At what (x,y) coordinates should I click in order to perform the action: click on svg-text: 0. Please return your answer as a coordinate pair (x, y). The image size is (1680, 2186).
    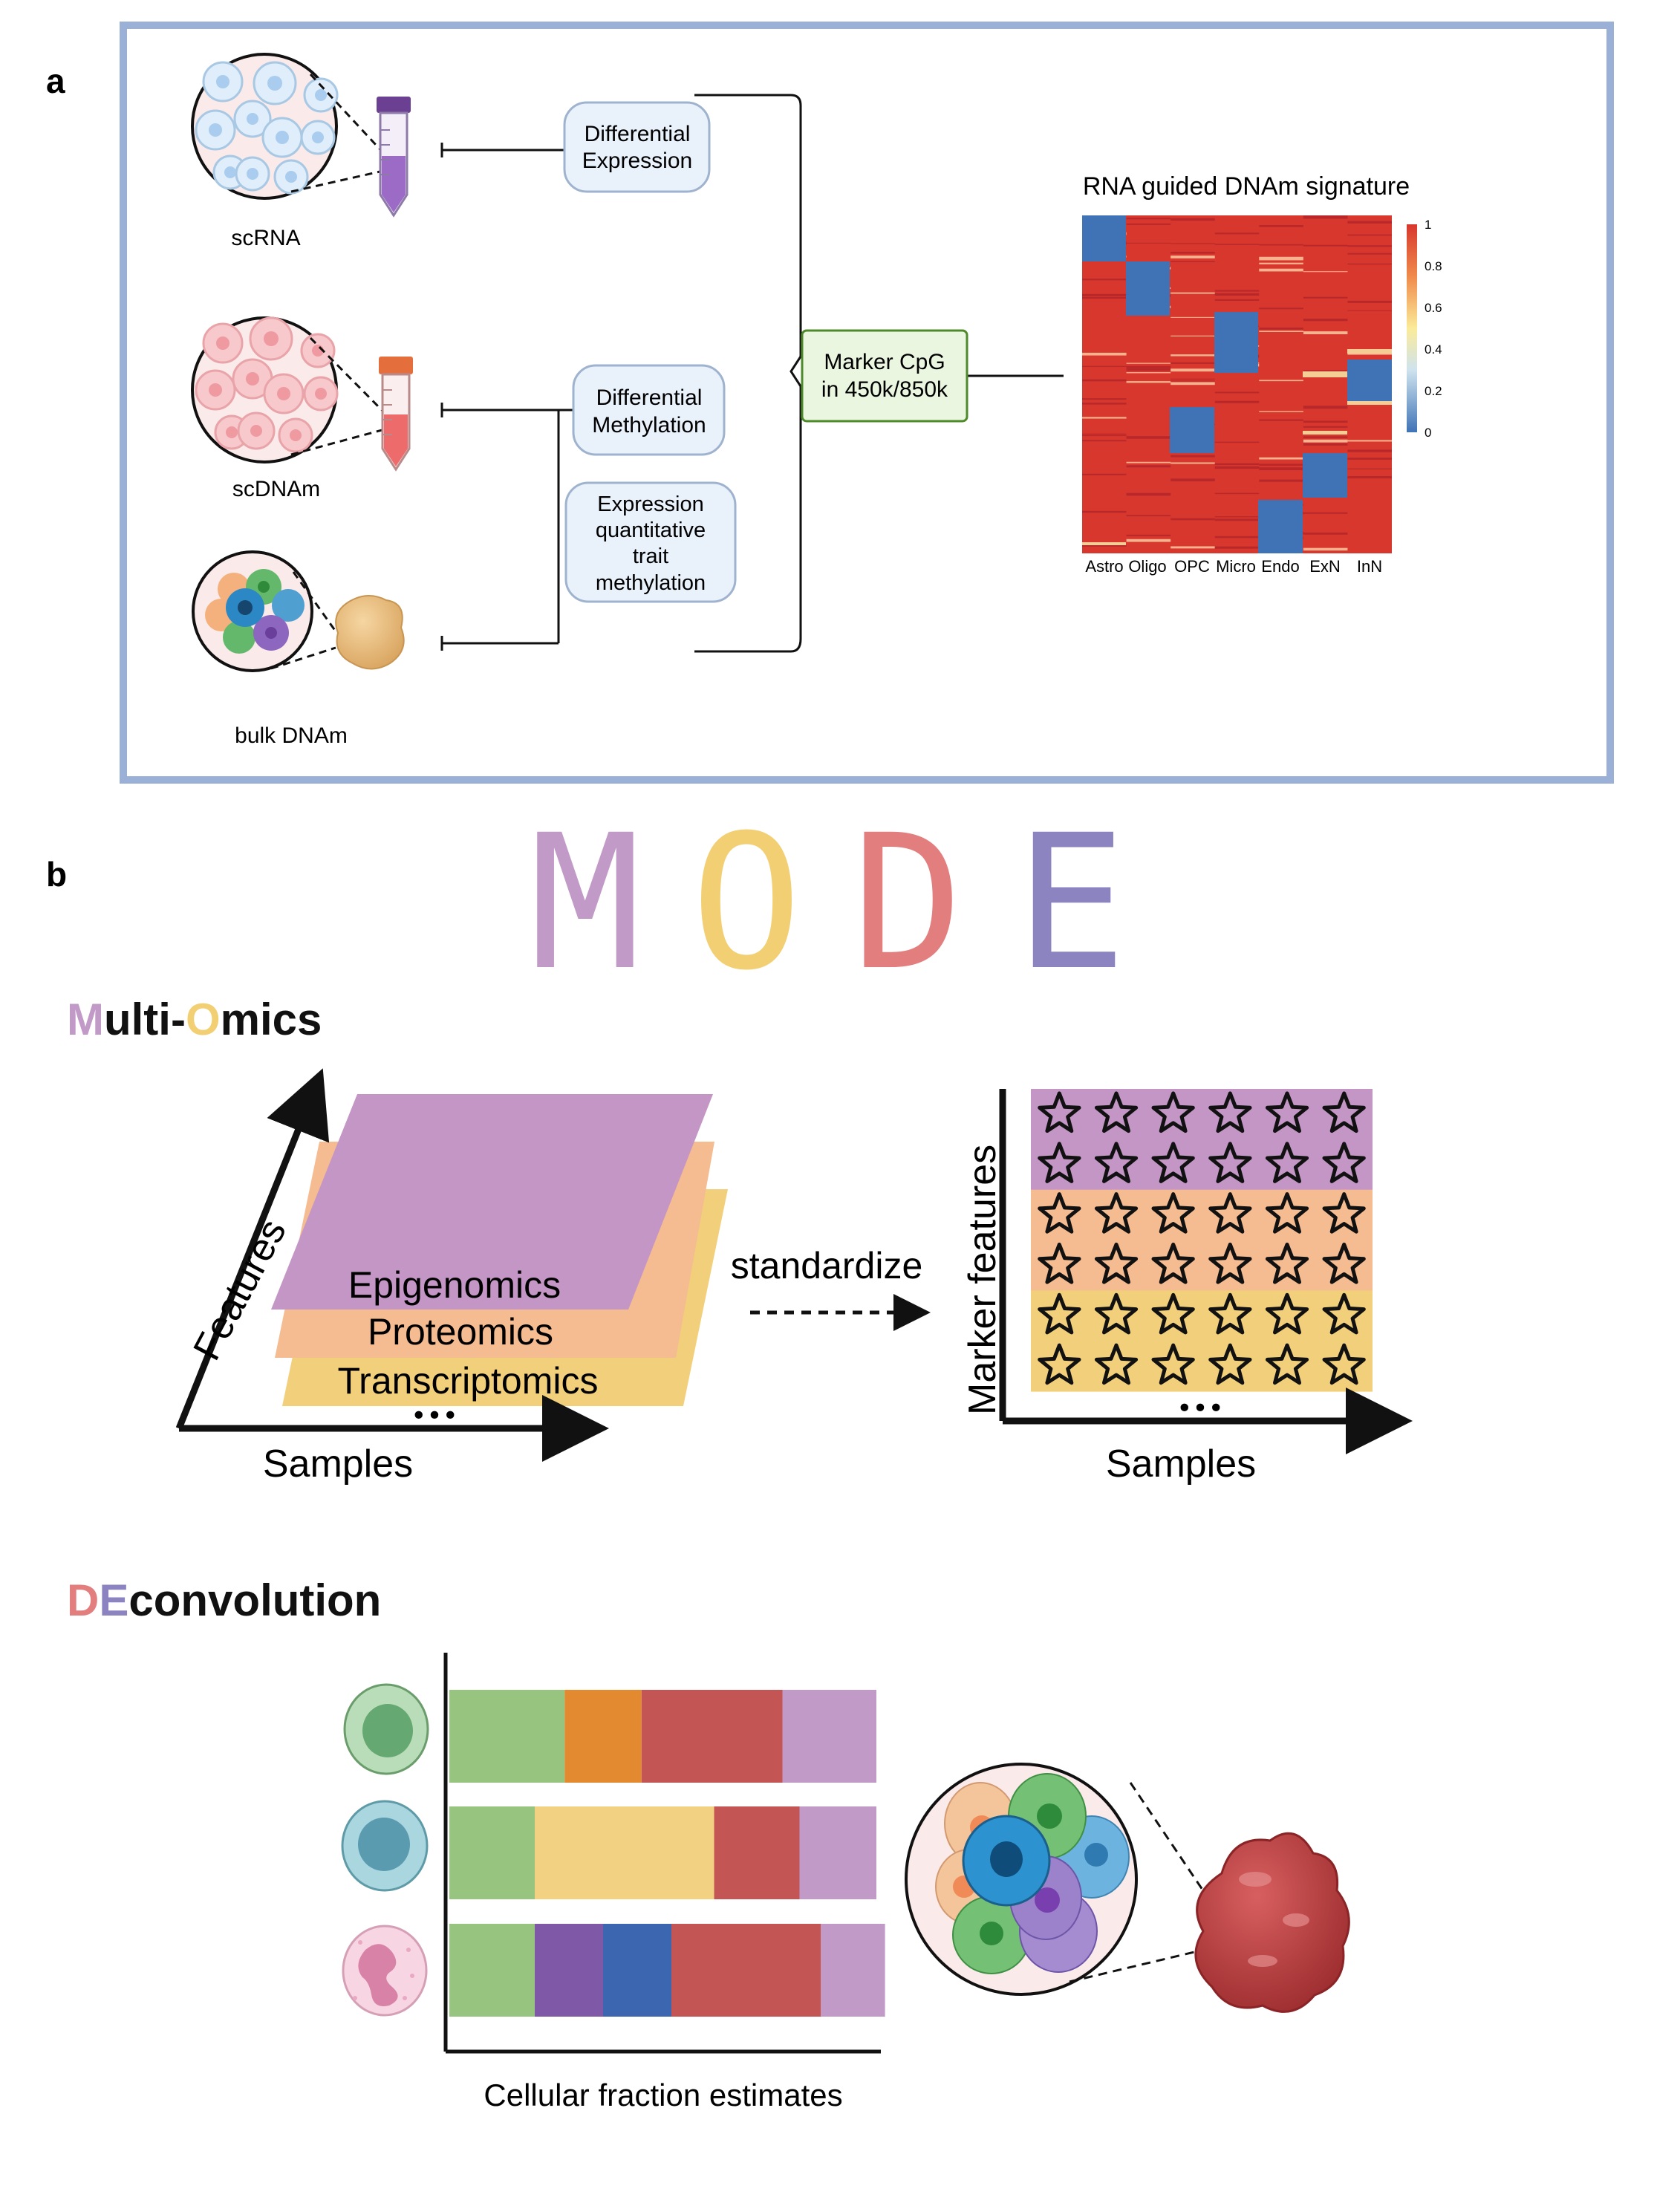
    Looking at the image, I should click on (1428, 433).